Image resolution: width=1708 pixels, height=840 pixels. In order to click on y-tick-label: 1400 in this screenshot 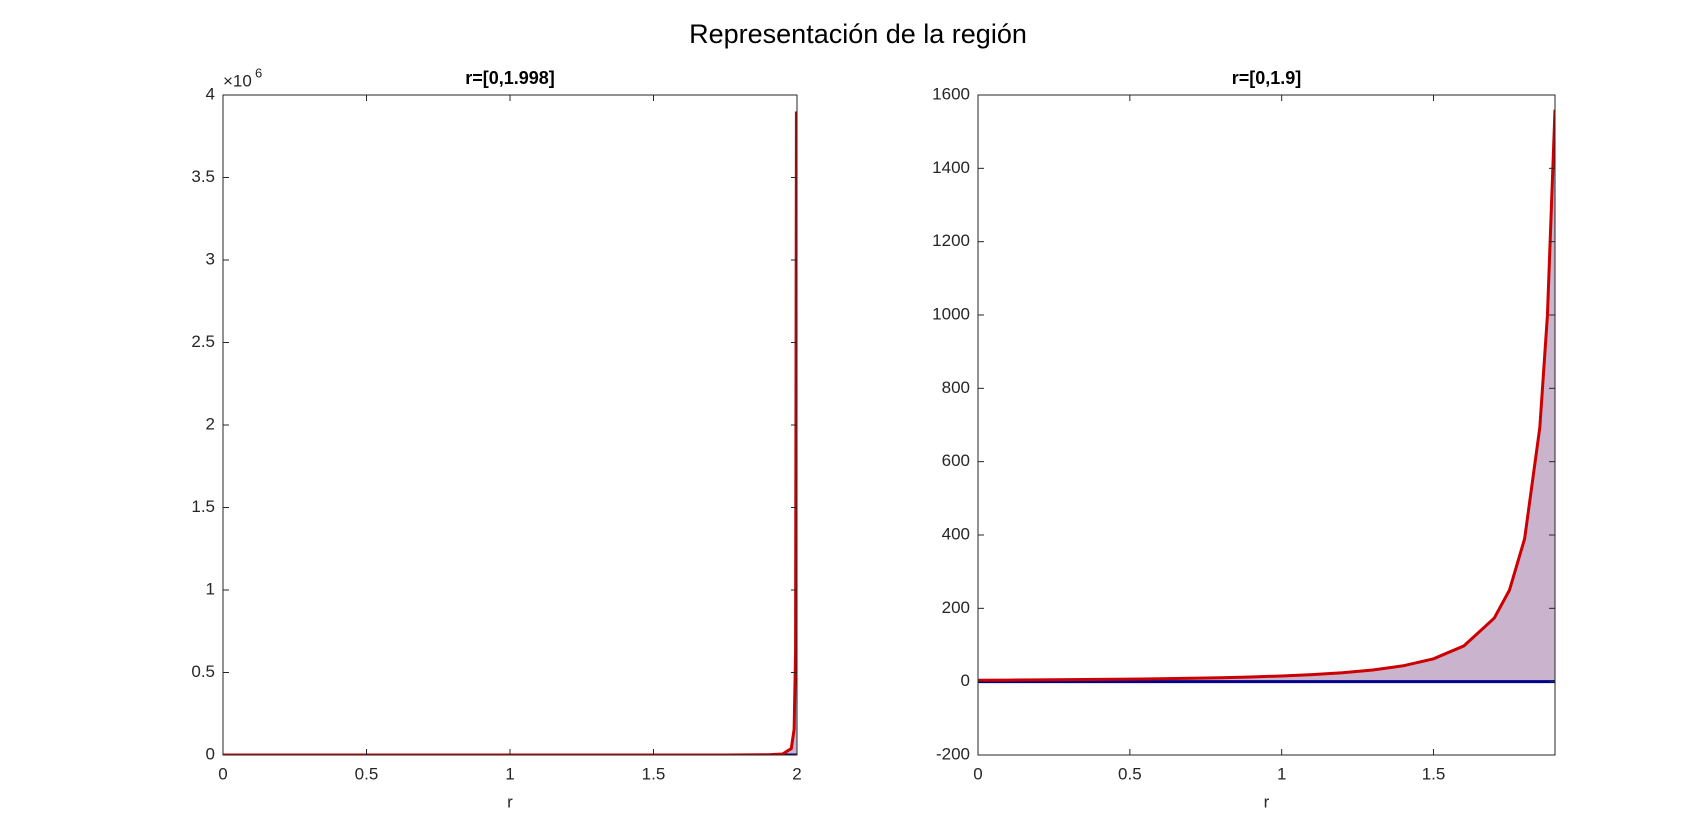, I will do `click(951, 167)`.